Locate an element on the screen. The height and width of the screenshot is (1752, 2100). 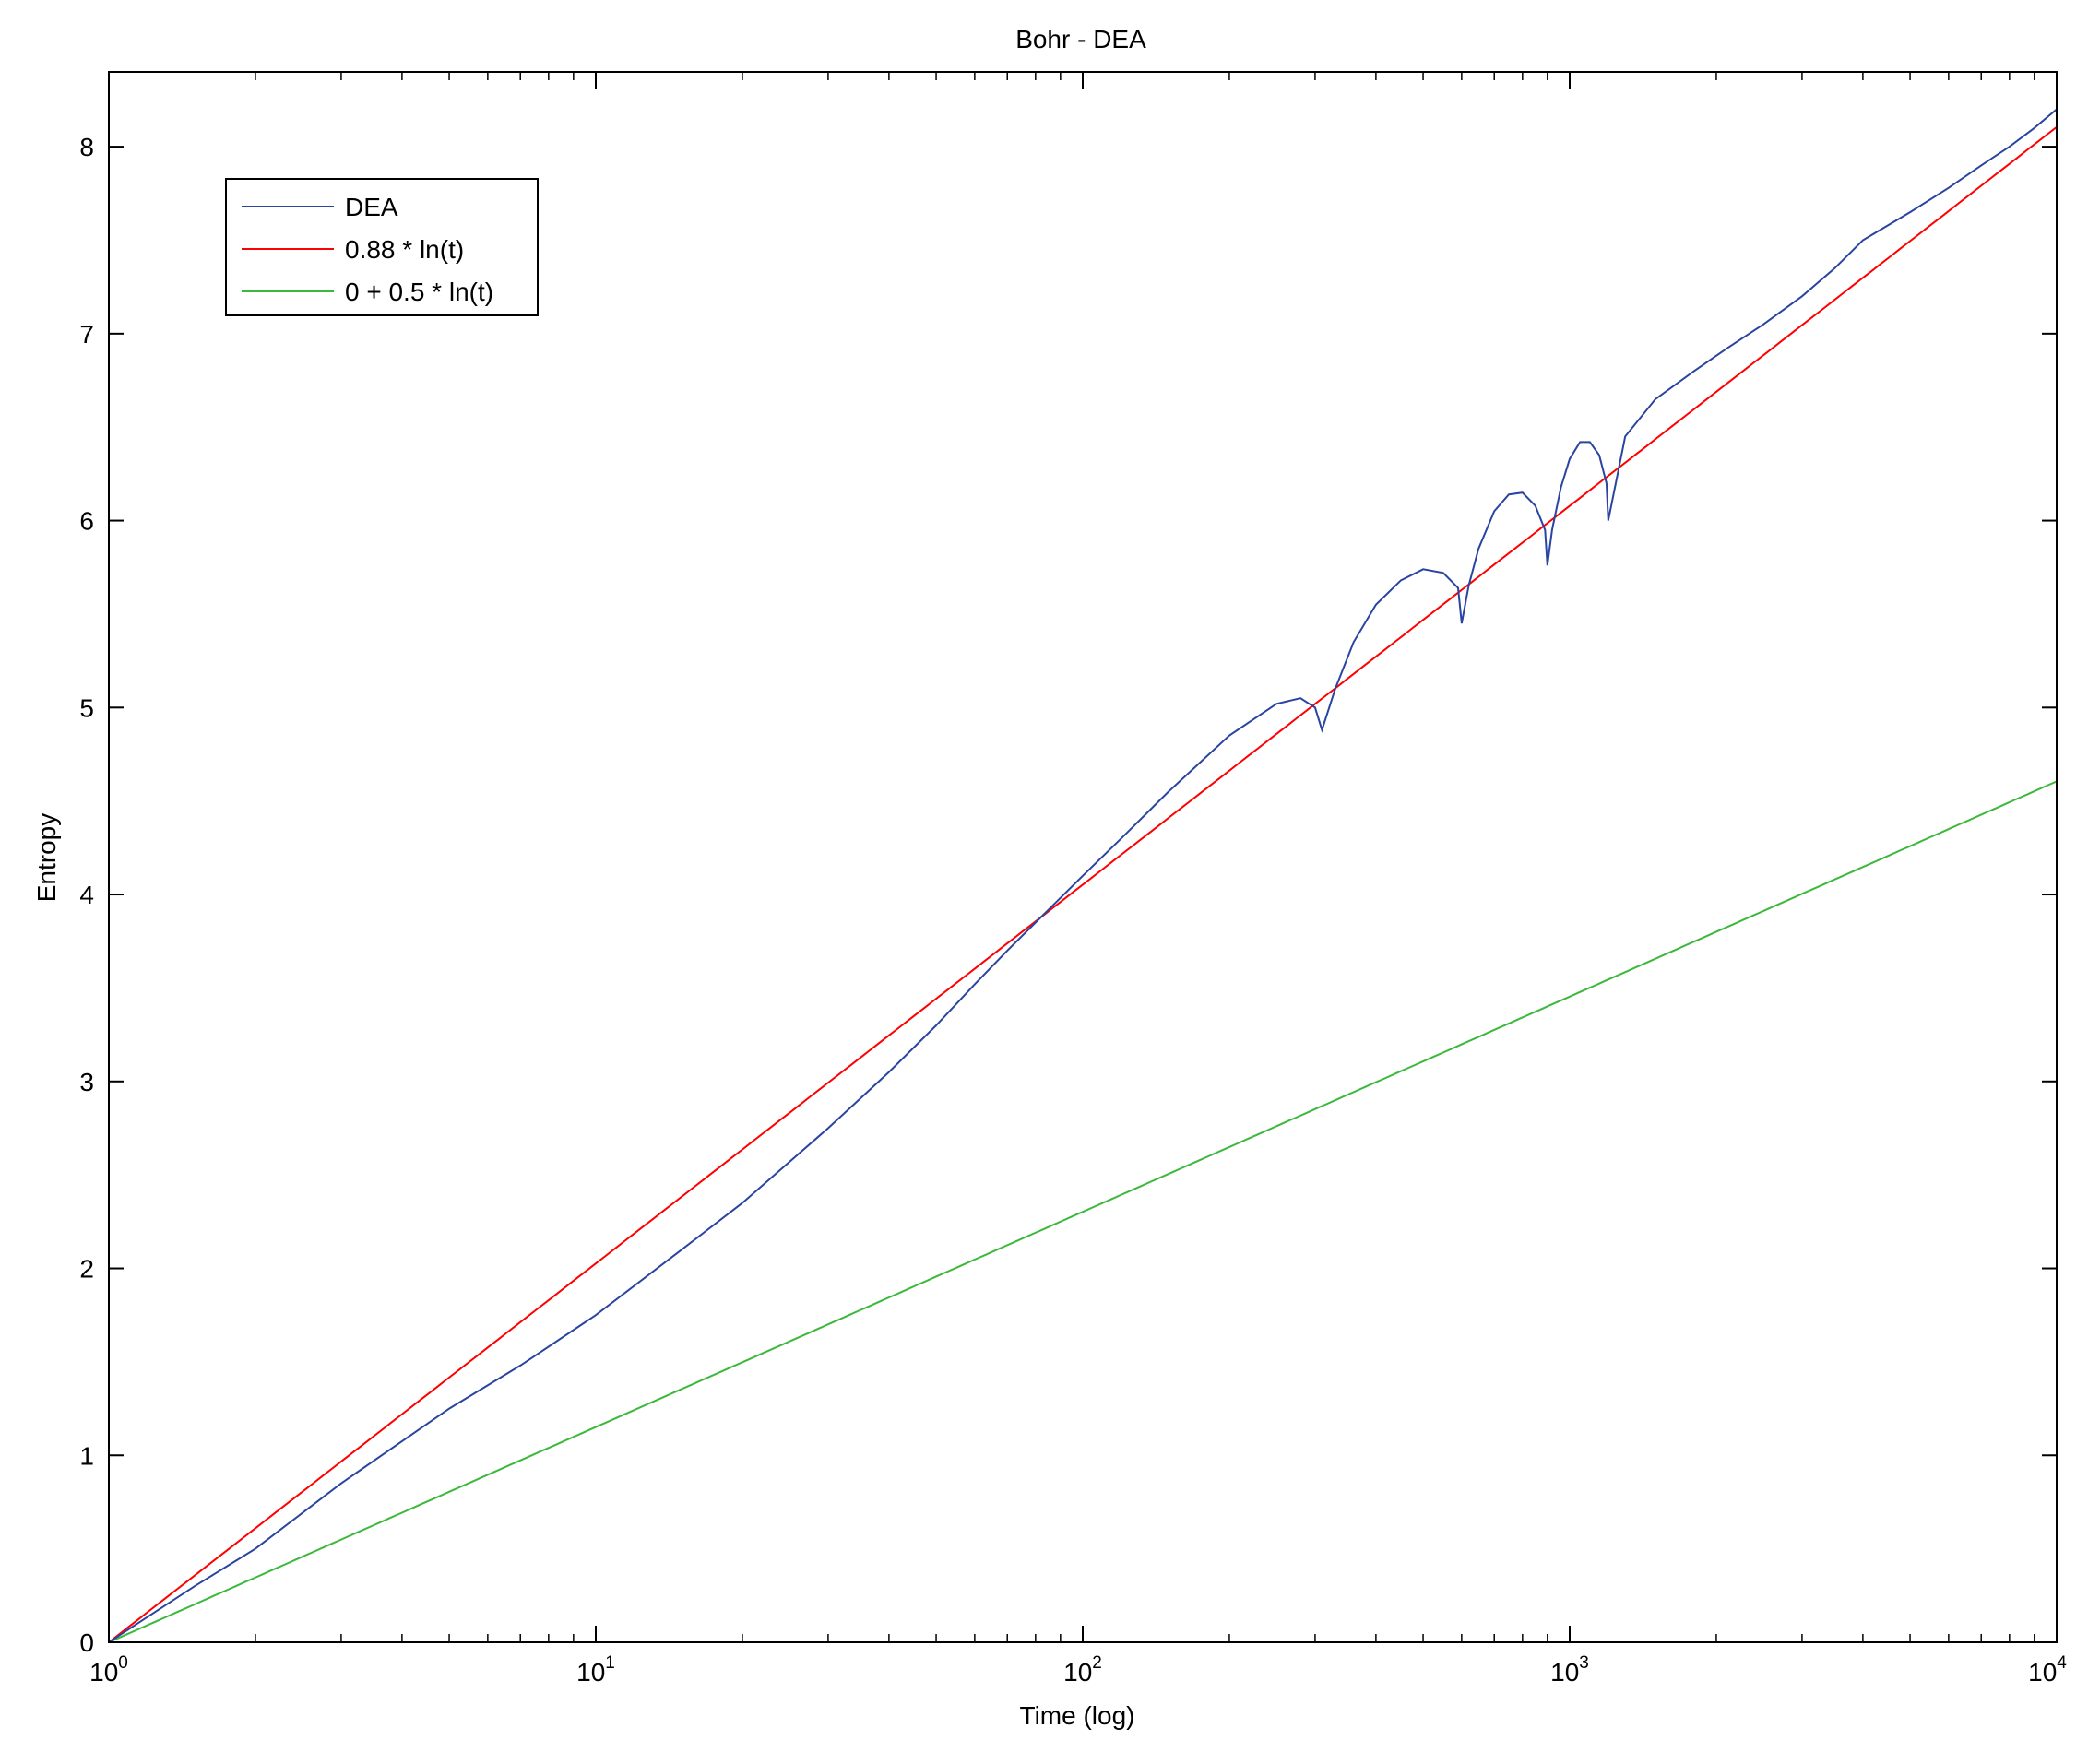
x-axis-label: Time (log) is located at coordinates (1077, 1715).